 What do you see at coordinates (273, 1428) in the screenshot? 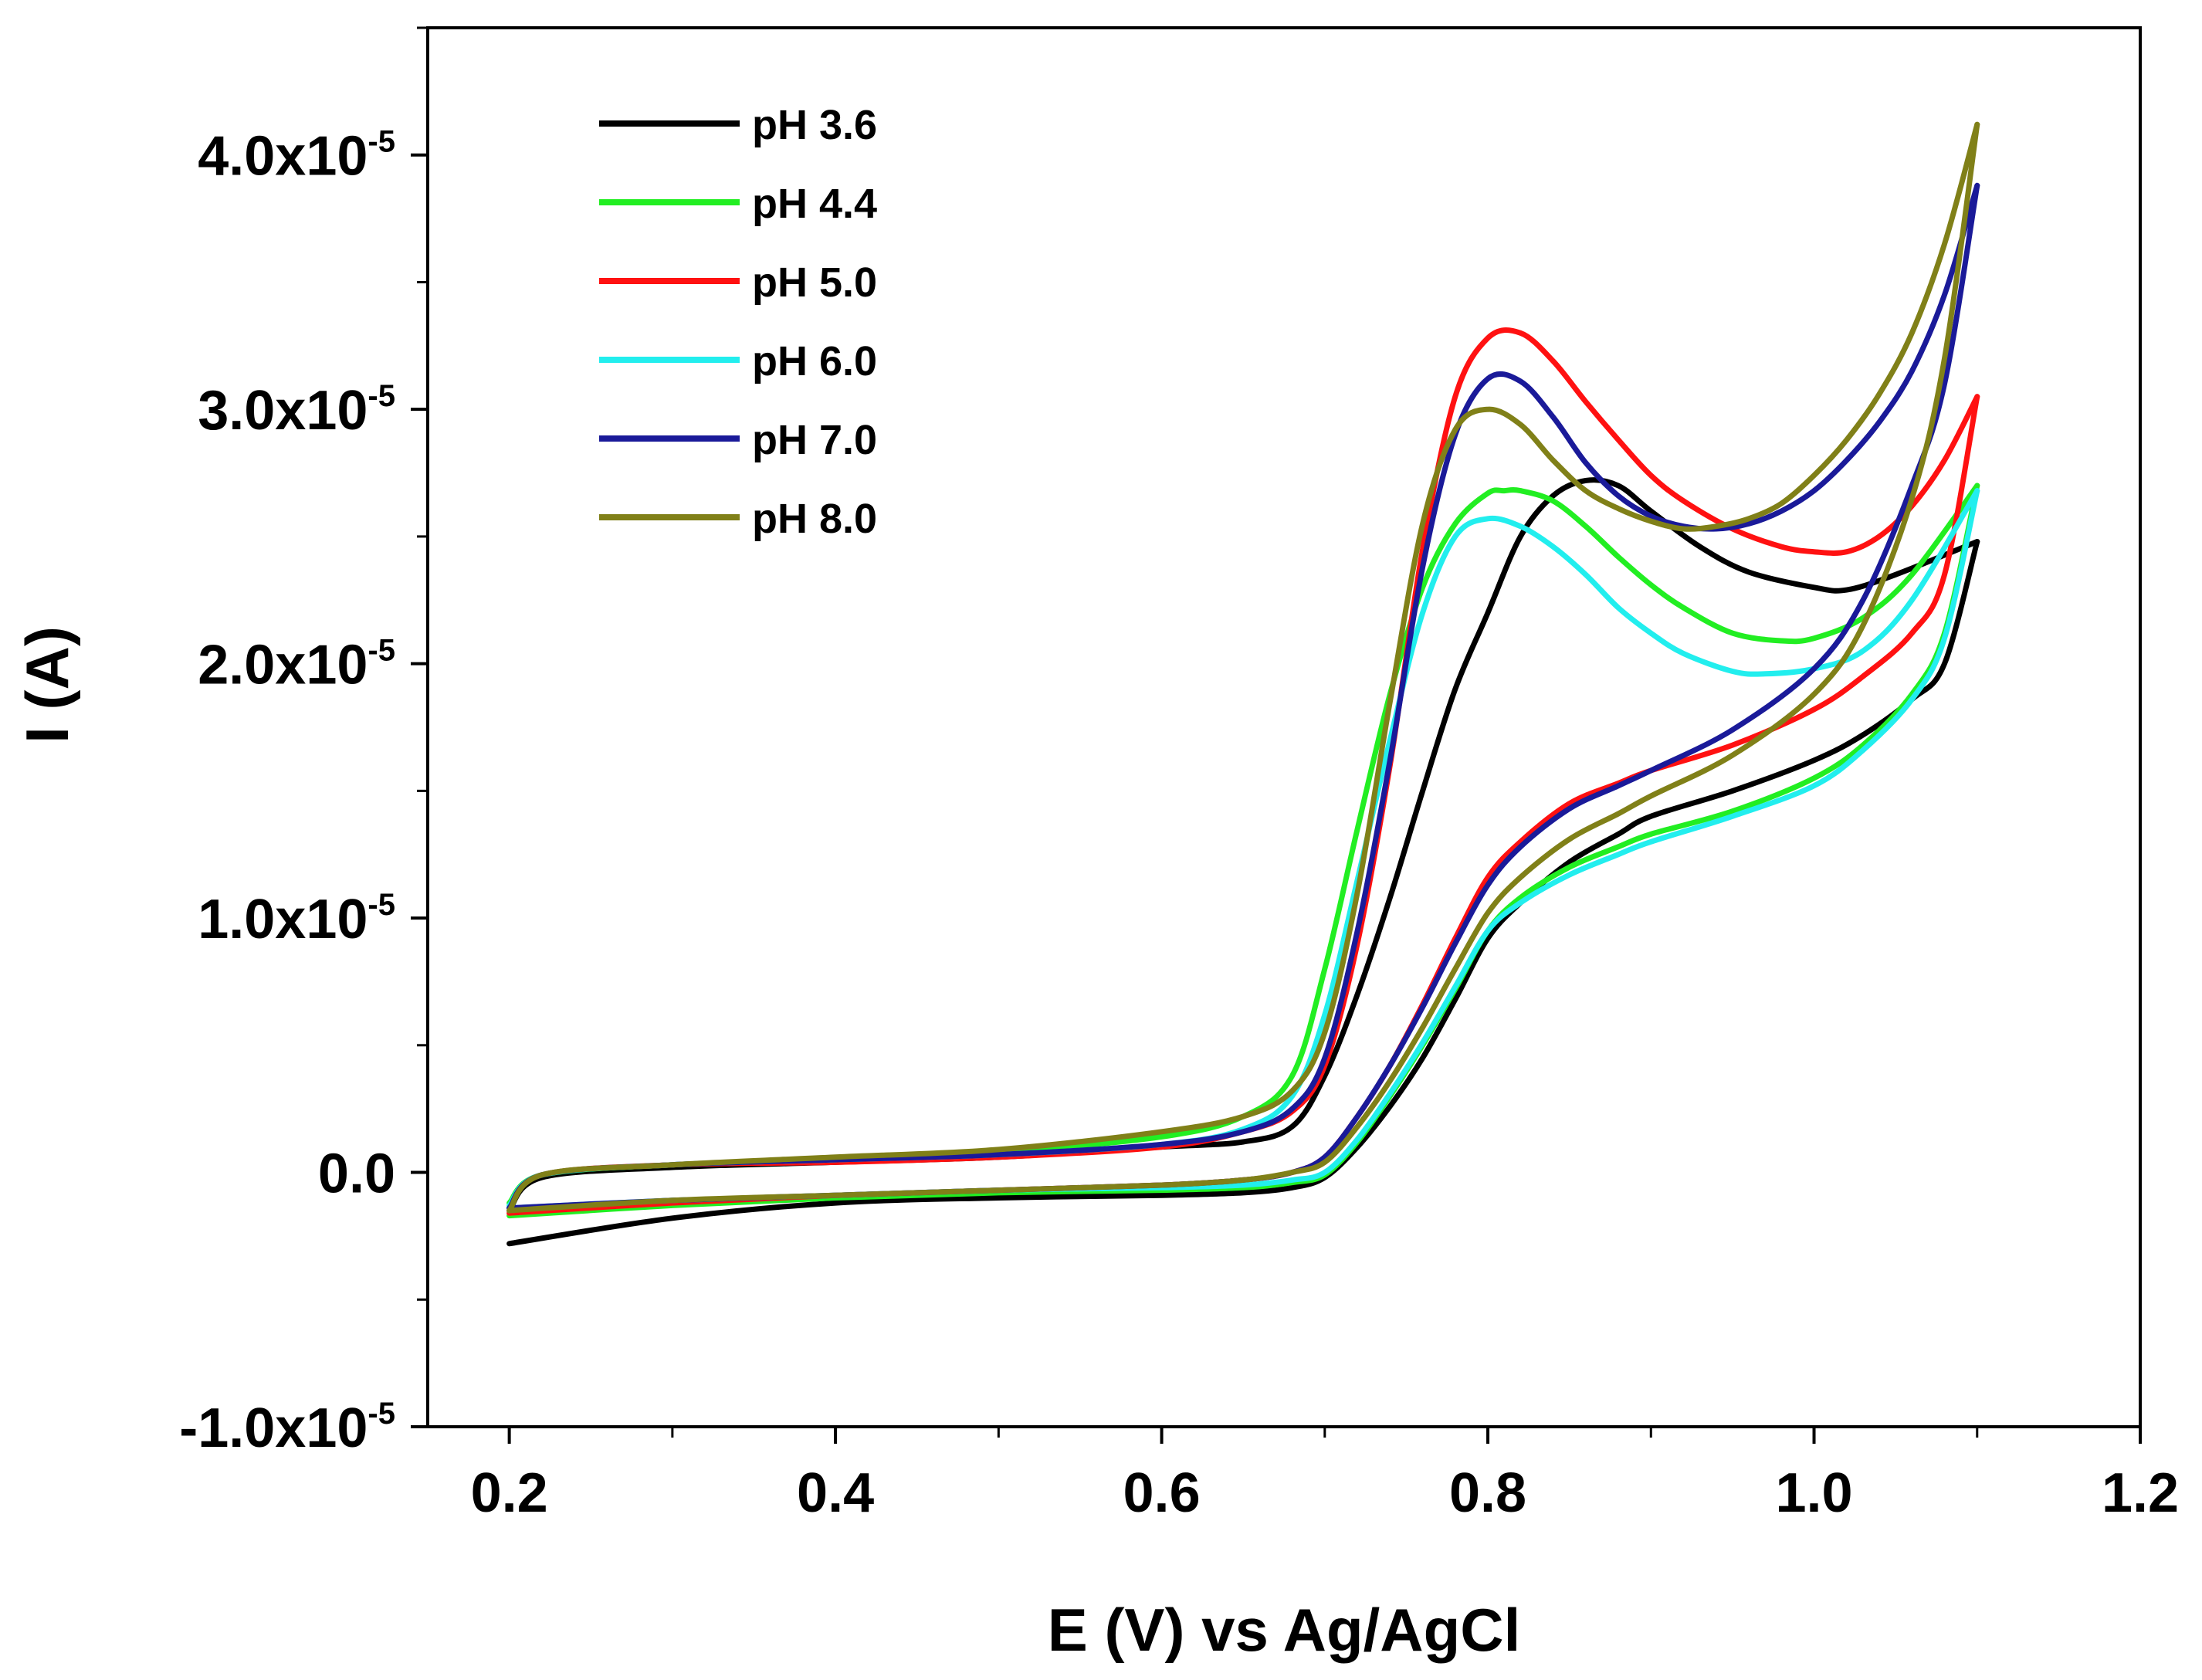
I see `y-tick-mantissa: -1.0x10` at bounding box center [273, 1428].